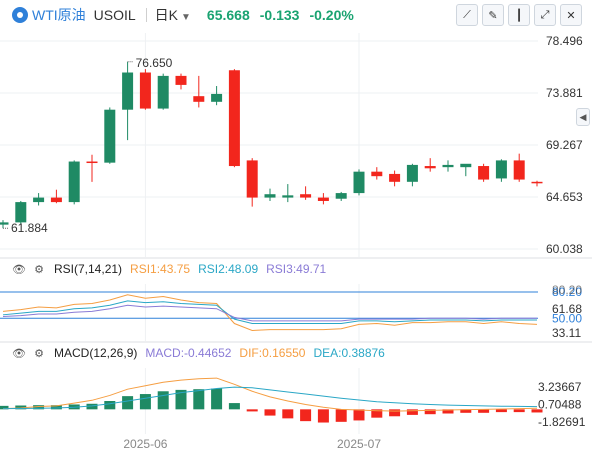  I want to click on y-tick-label: 78.496, so click(564, 41).